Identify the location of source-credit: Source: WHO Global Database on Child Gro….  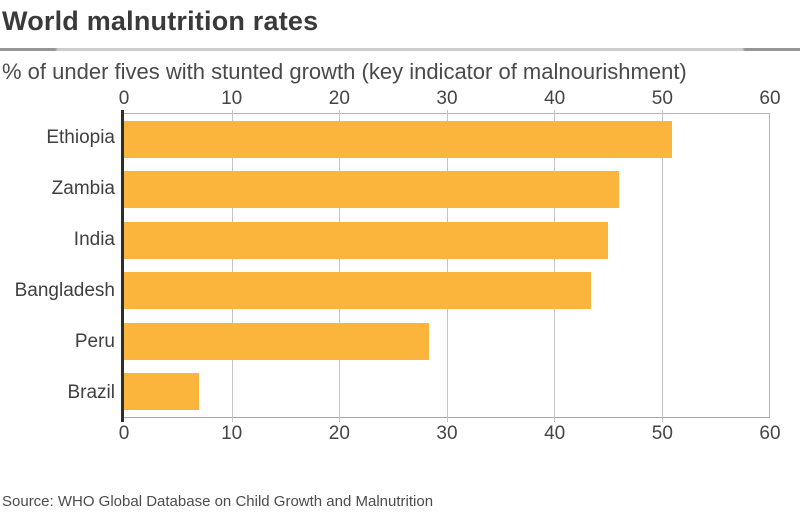
(218, 501).